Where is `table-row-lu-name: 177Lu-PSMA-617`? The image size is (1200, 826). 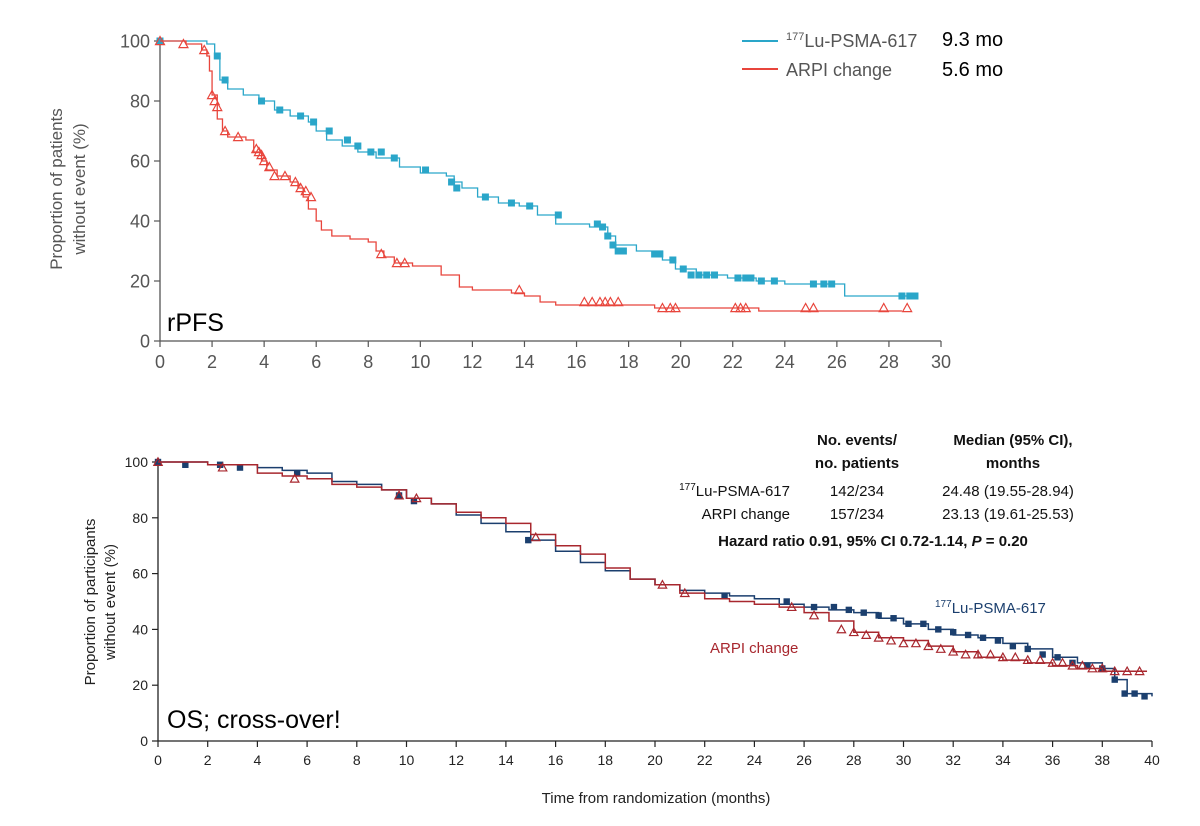
table-row-lu-name: 177Lu-PSMA-617 is located at coordinates (734, 491).